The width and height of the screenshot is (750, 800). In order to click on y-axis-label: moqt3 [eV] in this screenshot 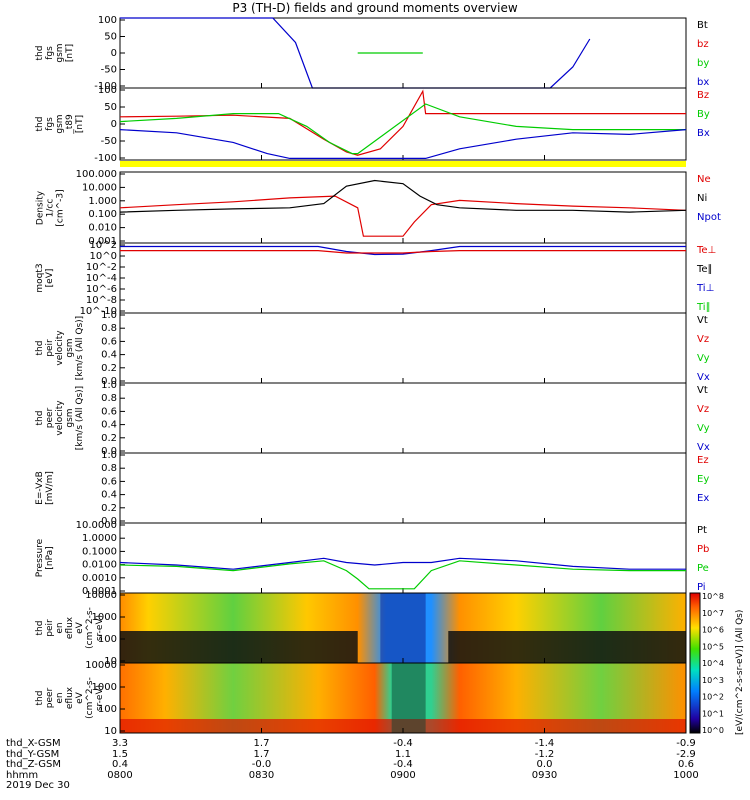, I will do `click(45, 278)`.